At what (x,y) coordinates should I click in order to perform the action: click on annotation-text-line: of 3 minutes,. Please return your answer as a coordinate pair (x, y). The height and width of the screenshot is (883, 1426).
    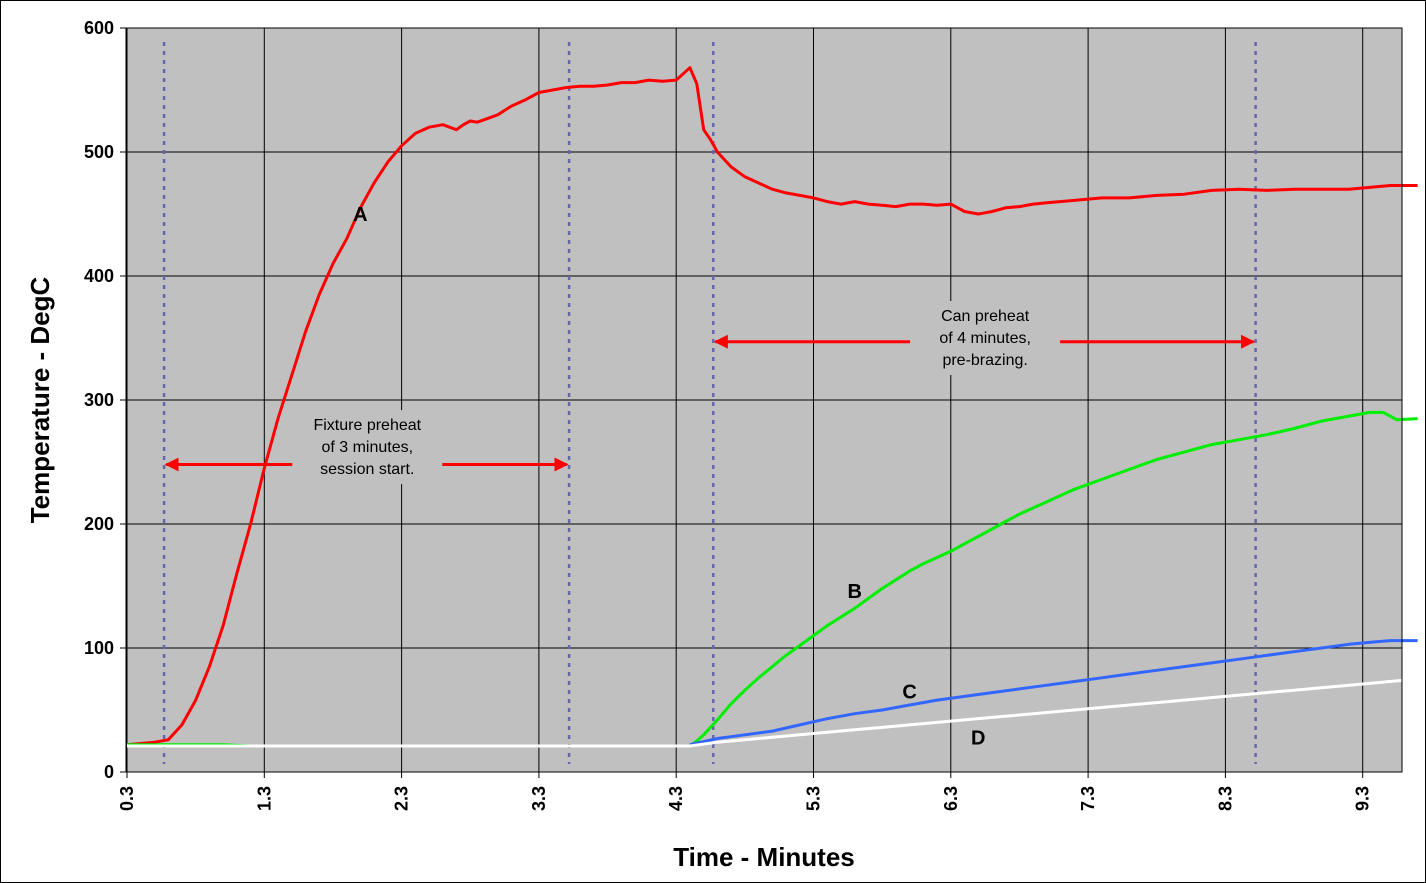
    Looking at the image, I should click on (367, 447).